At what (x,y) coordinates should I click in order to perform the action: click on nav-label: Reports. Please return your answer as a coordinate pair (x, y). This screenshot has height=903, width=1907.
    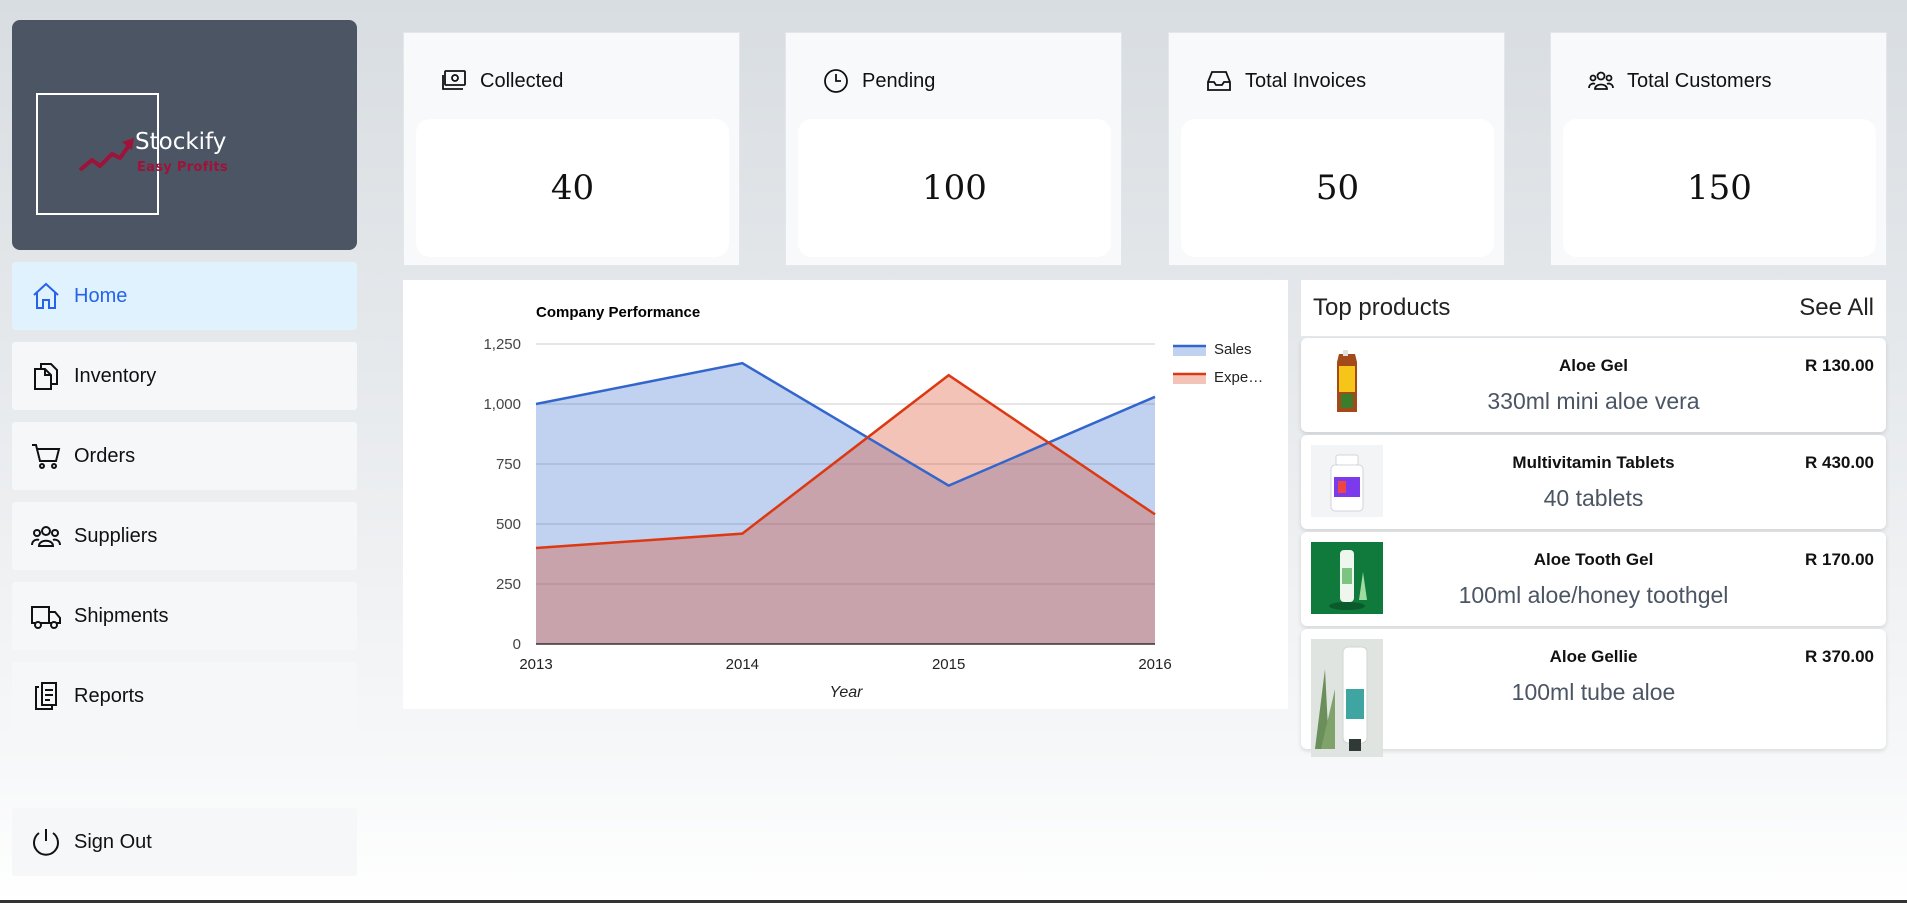
    Looking at the image, I should click on (109, 695).